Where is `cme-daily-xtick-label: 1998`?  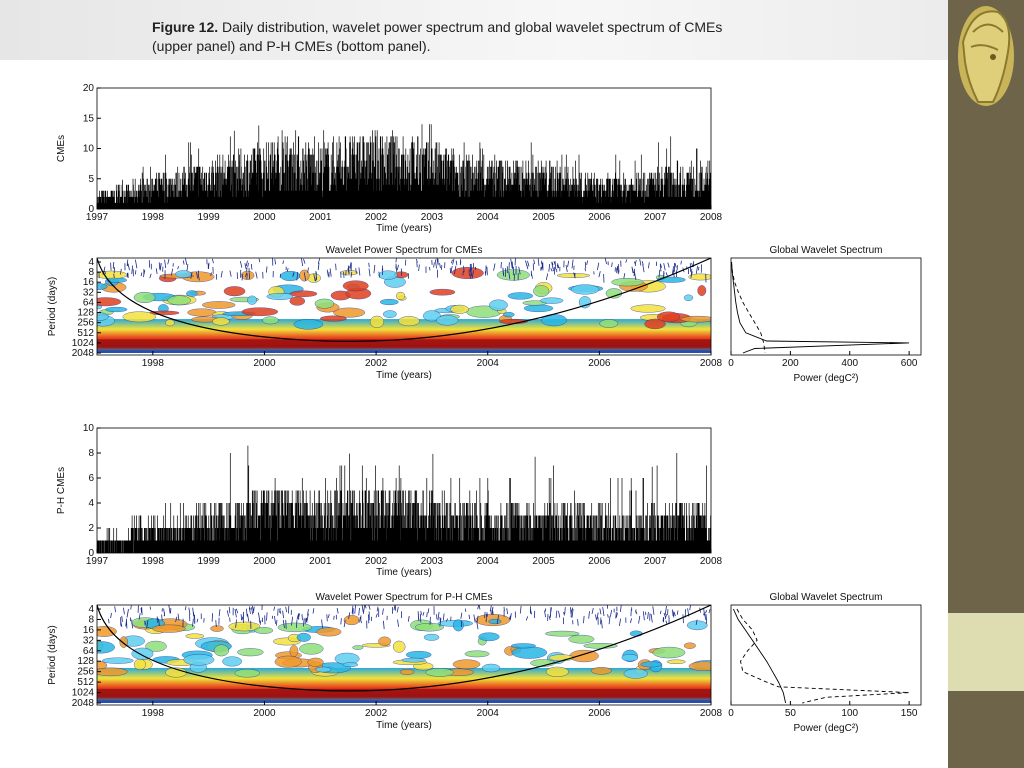
cme-daily-xtick-label: 1998 is located at coordinates (153, 217).